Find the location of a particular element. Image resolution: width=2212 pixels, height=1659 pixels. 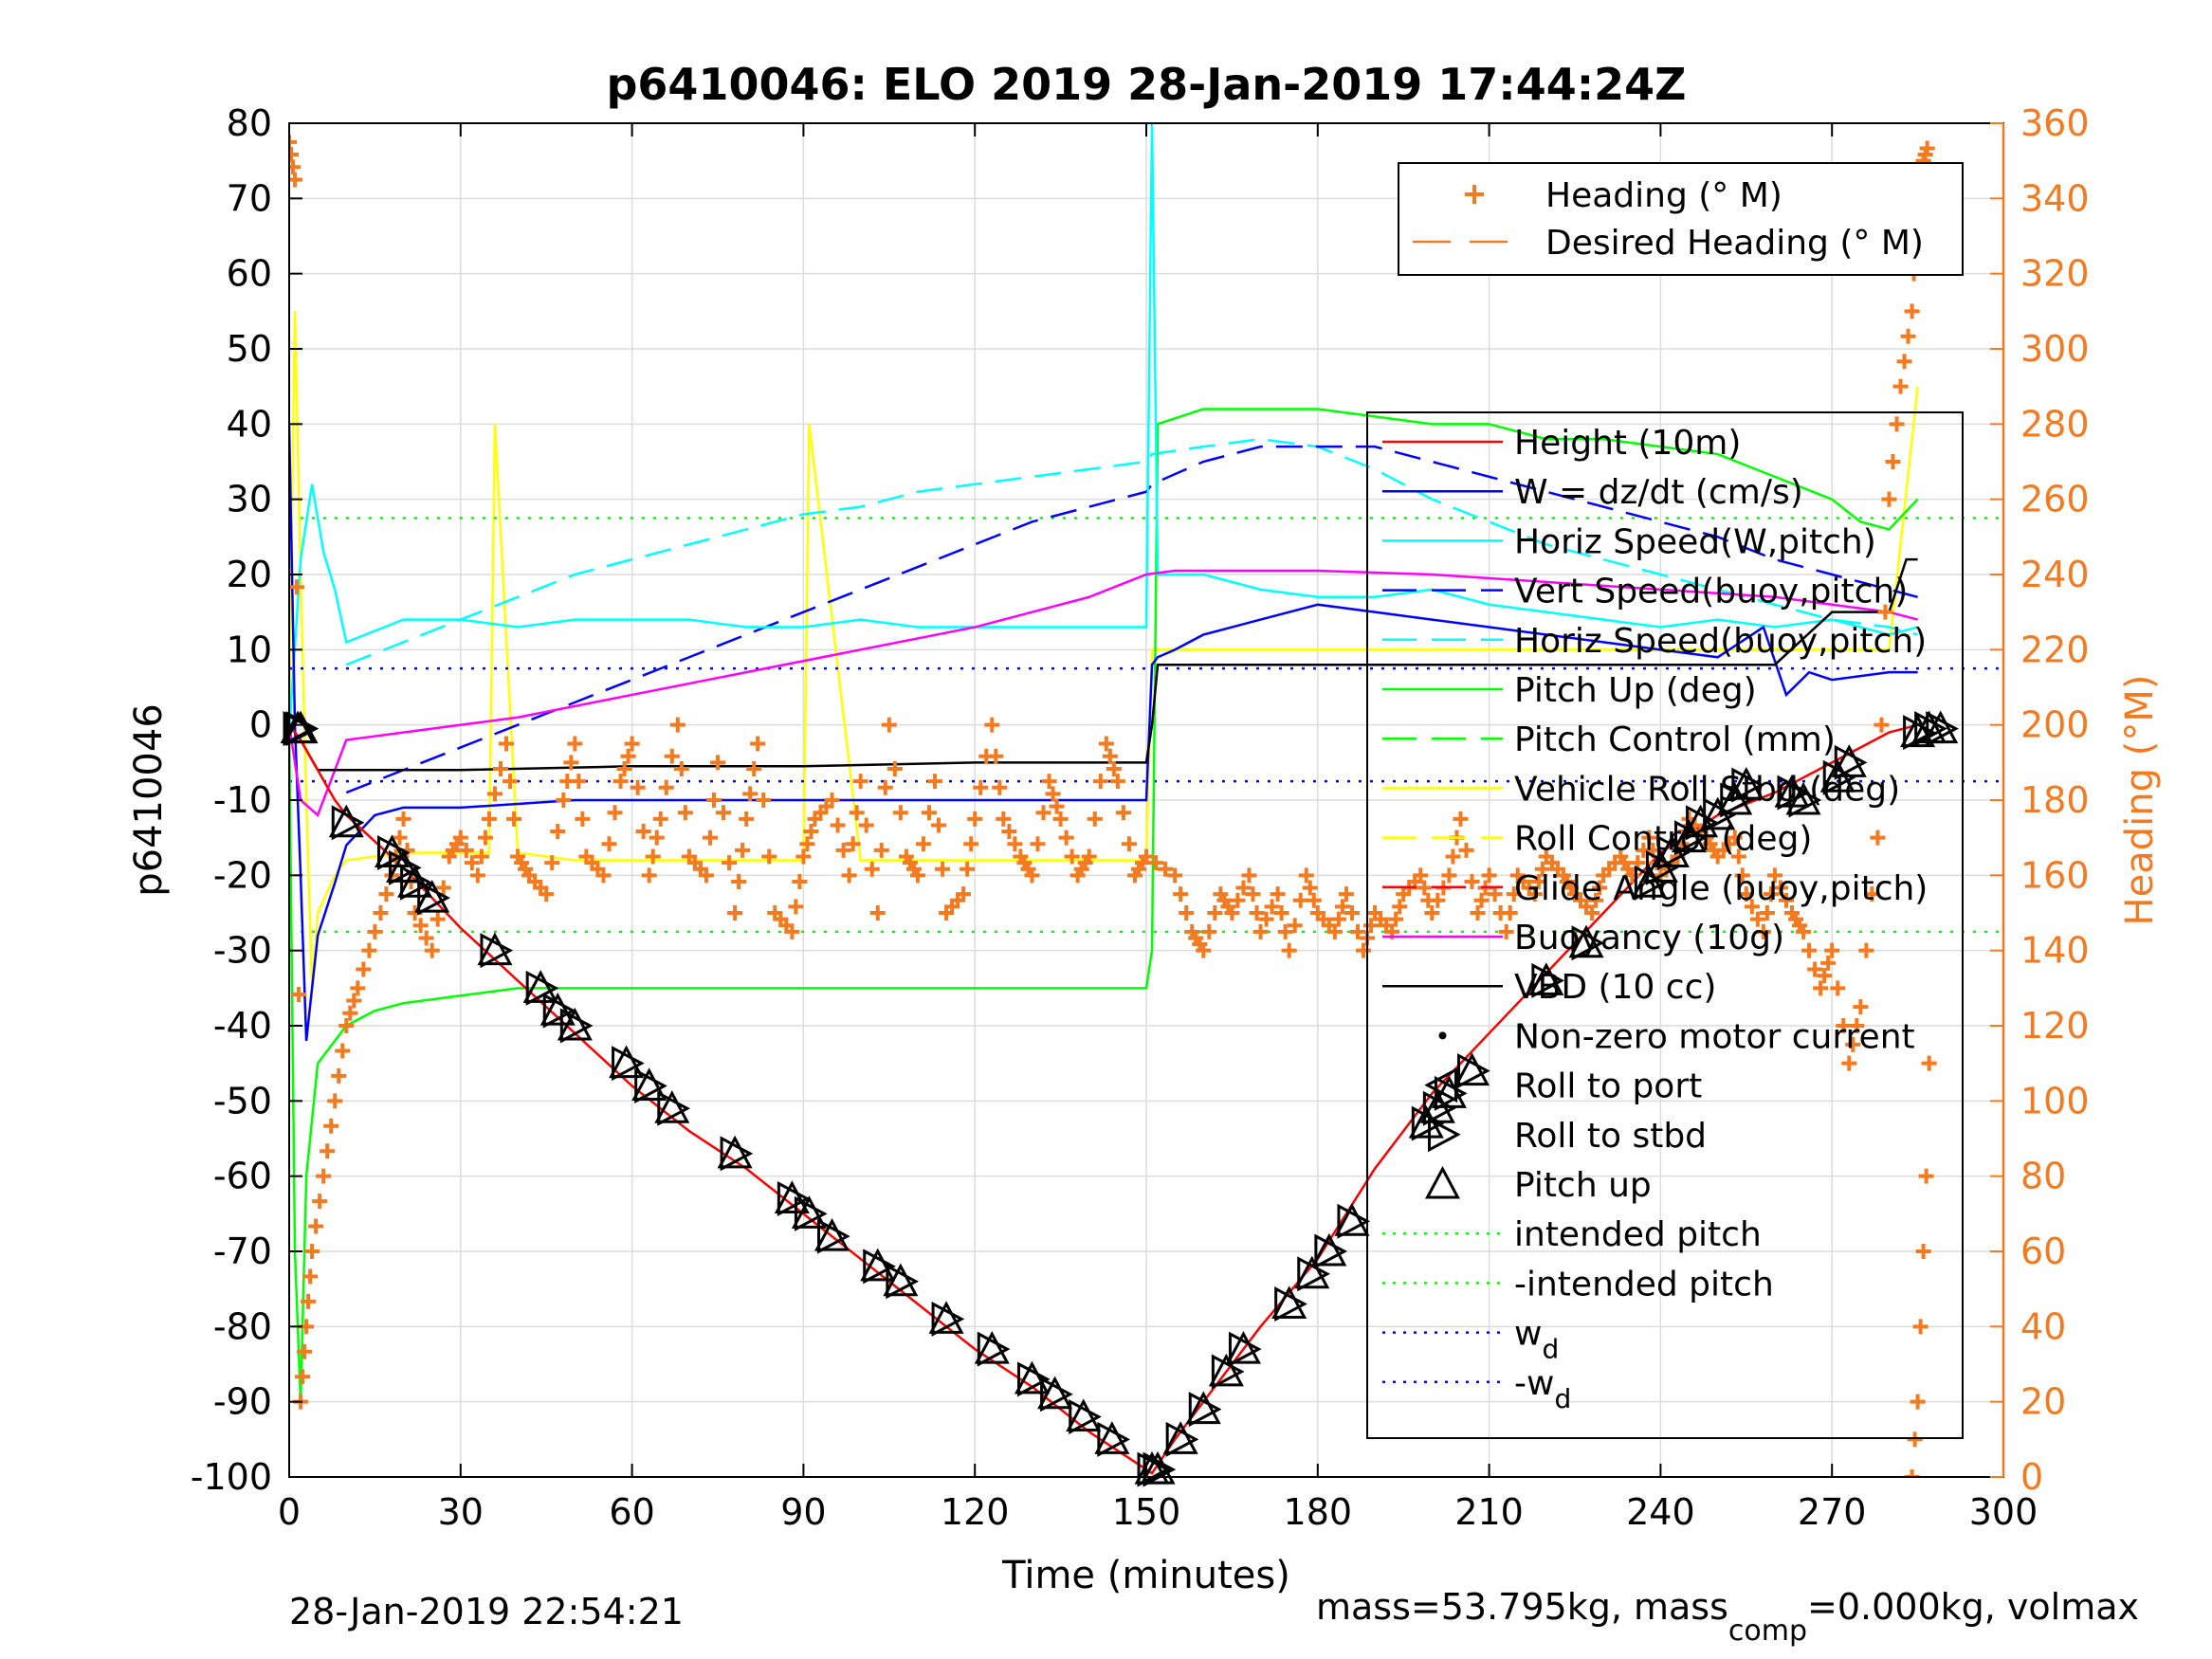

series-vert-speed-buoy-pitch- is located at coordinates (1131, 619).